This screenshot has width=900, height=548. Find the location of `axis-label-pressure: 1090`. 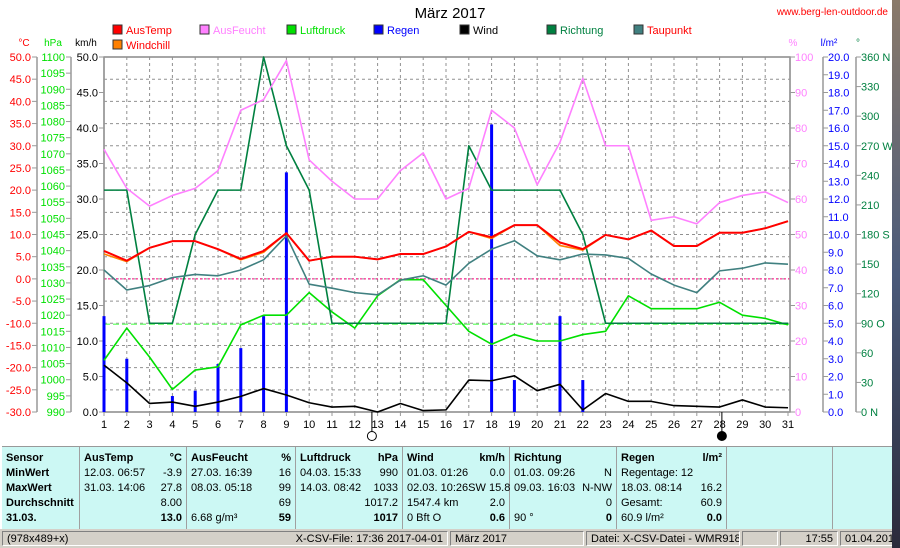

axis-label-pressure: 1090 is located at coordinates (53, 90).